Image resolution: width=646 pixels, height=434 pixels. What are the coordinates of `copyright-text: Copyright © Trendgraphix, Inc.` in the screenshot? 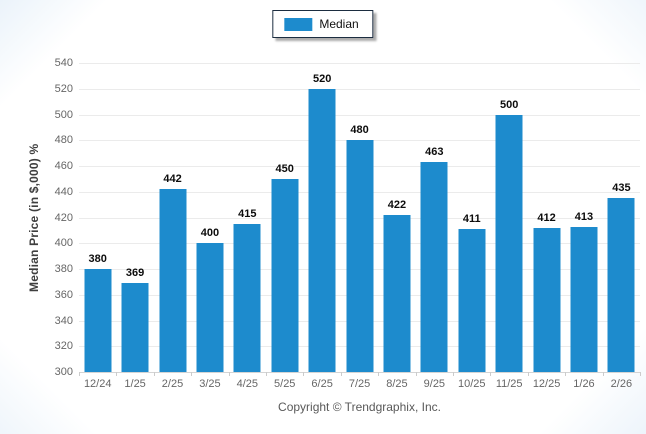 It's located at (359, 407).